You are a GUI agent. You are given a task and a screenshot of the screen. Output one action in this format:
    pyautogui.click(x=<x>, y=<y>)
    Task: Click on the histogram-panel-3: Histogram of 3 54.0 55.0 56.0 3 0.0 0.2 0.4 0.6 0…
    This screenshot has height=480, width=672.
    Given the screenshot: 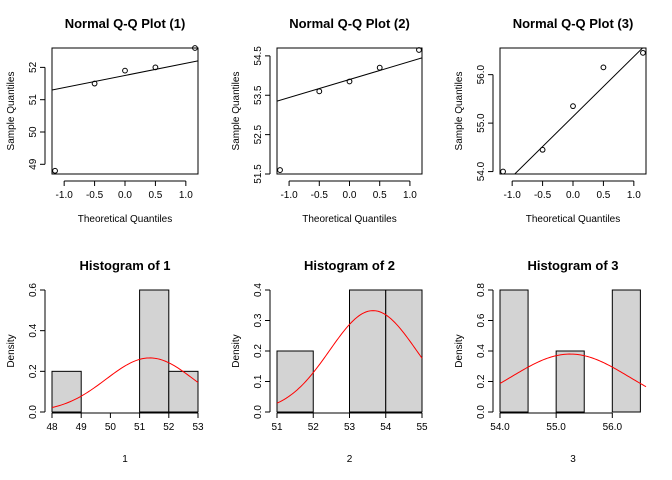 What is the action you would take?
    pyautogui.click(x=550, y=361)
    